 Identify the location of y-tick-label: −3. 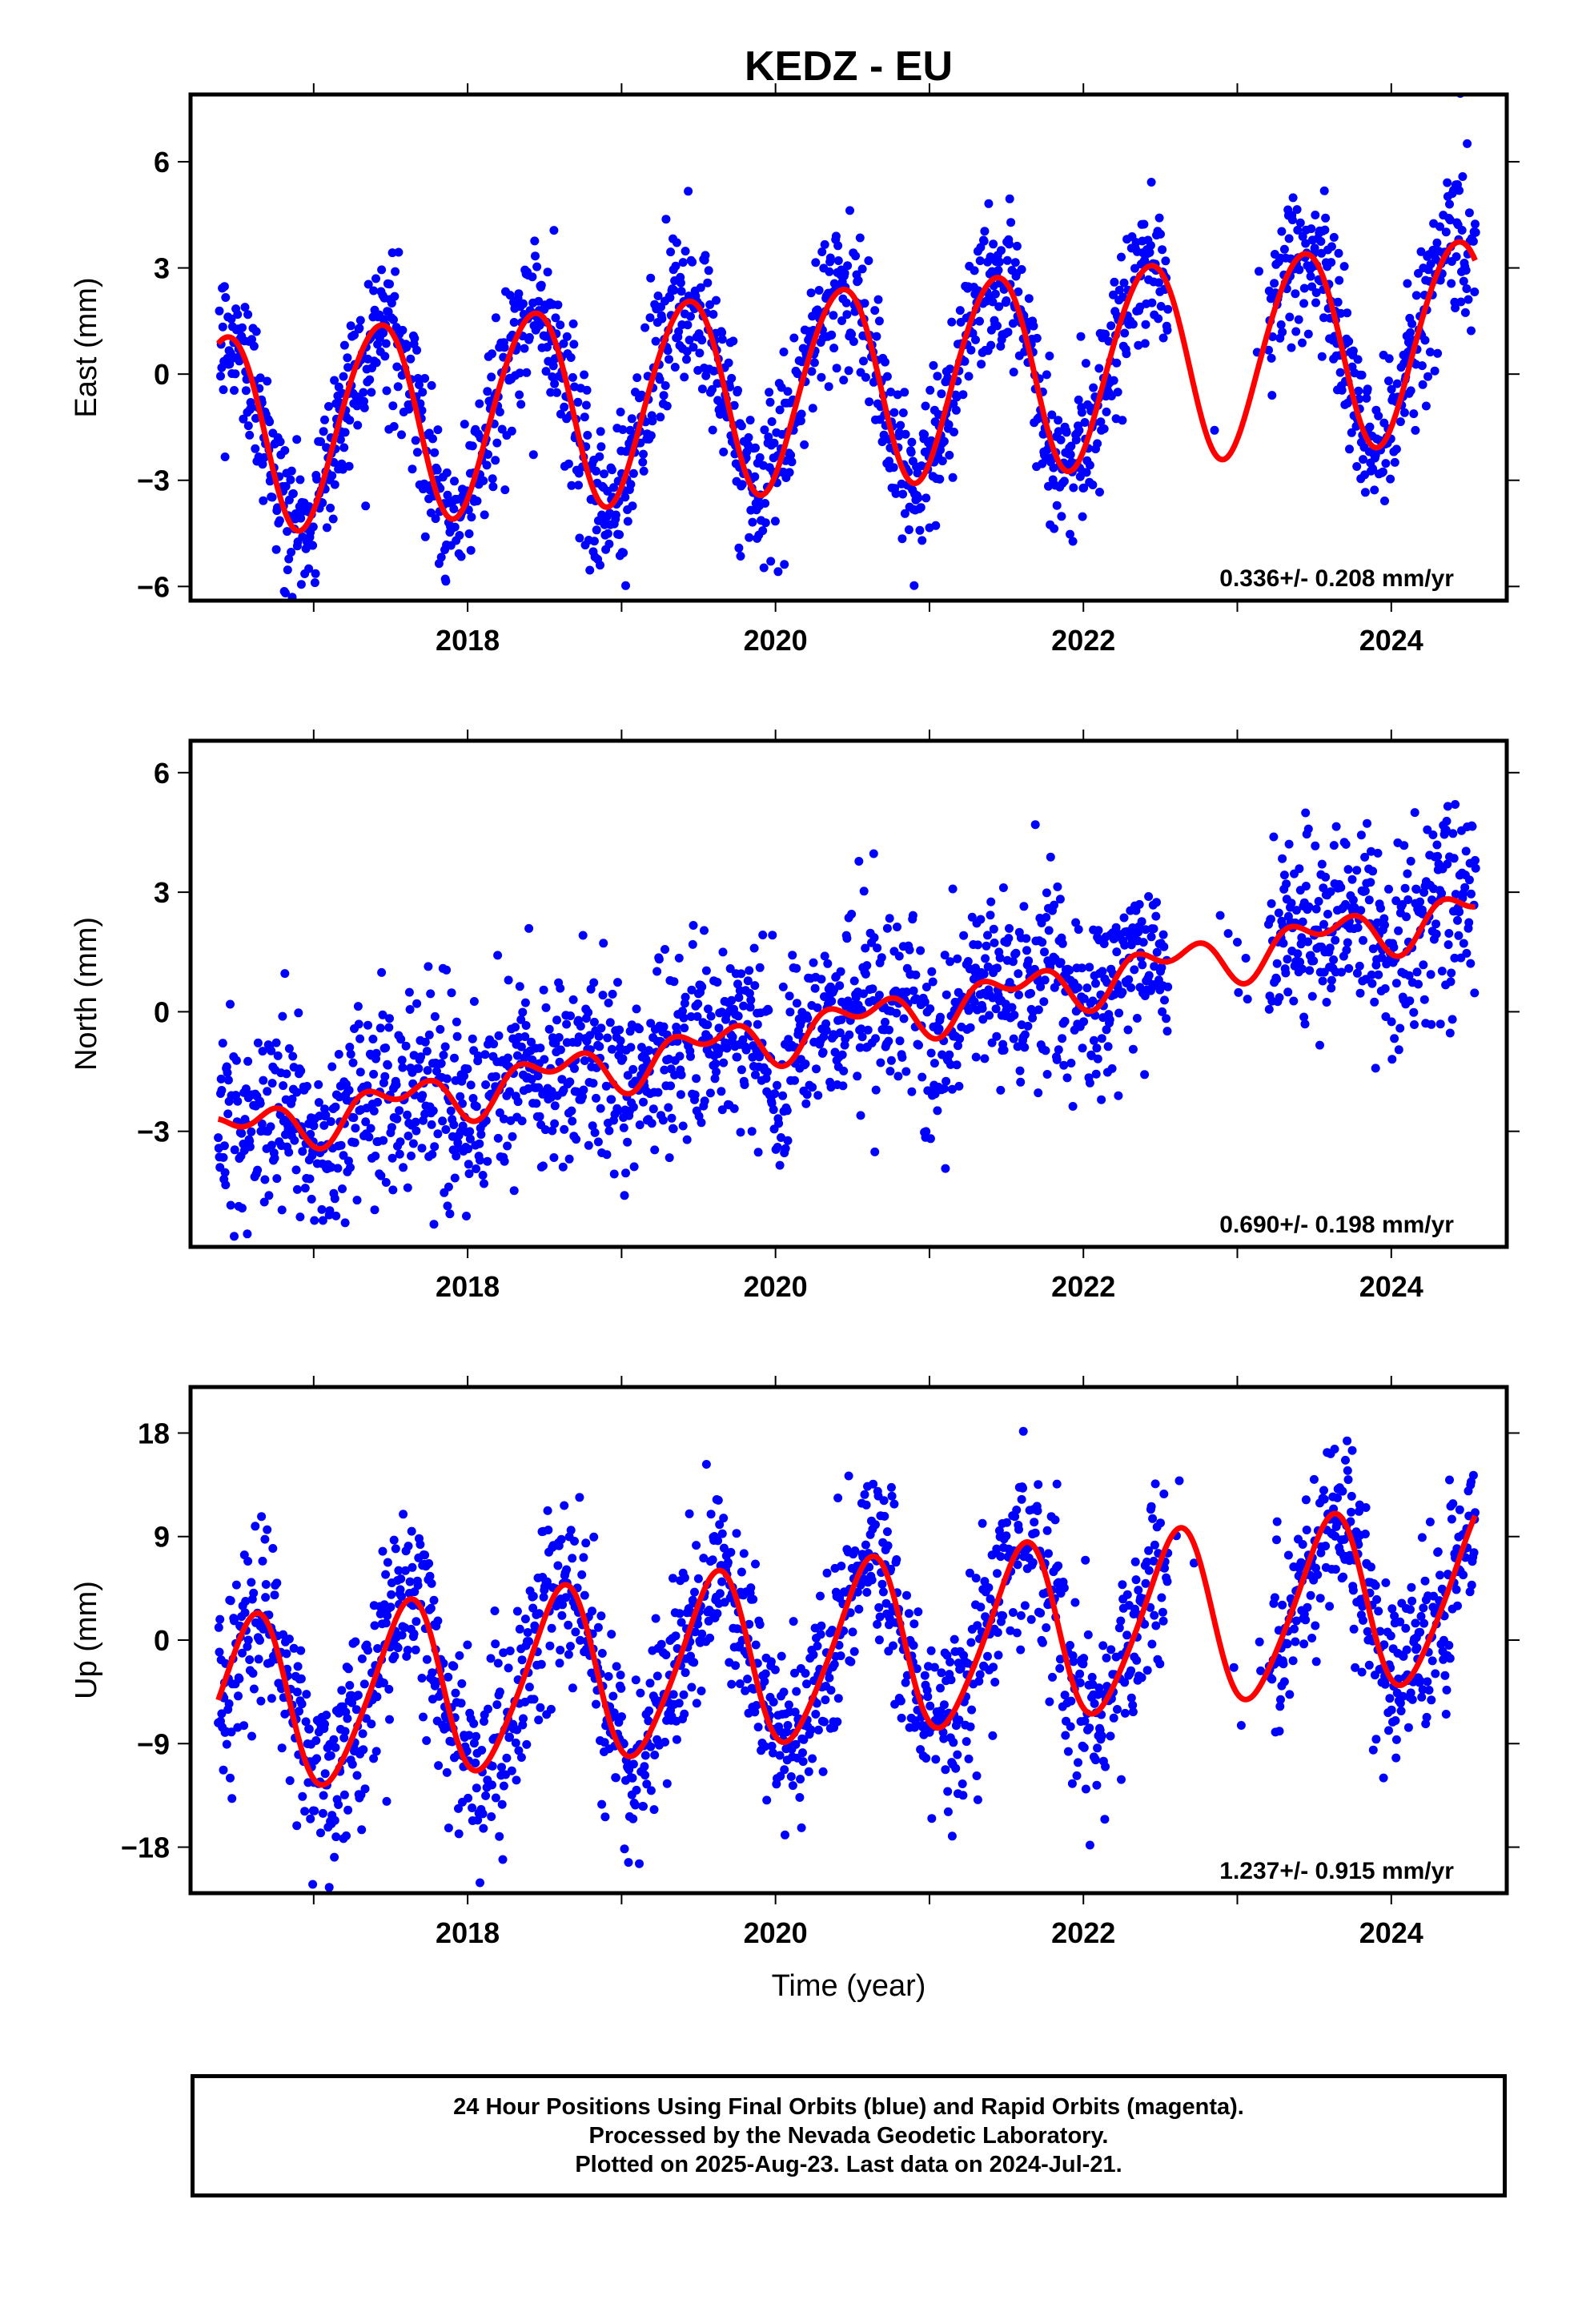
(154, 480).